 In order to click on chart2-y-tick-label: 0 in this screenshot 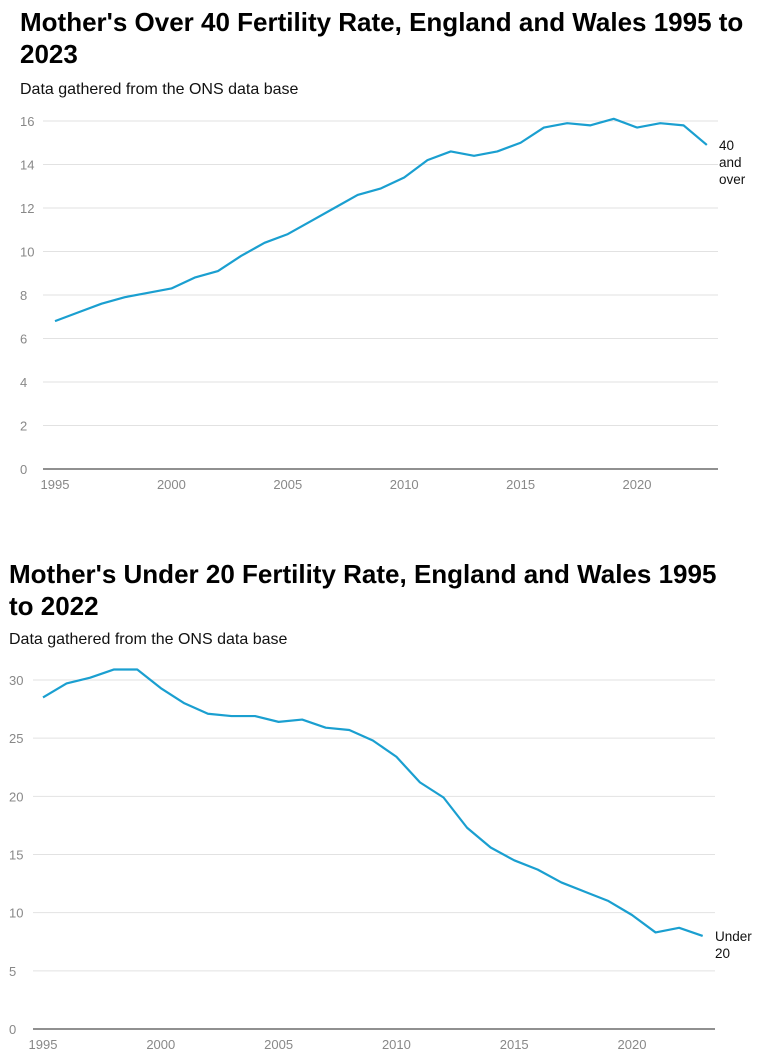, I will do `click(12, 1029)`.